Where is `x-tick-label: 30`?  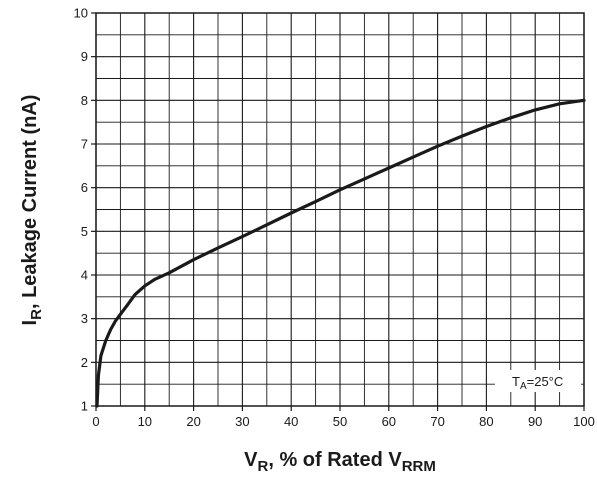 x-tick-label: 30 is located at coordinates (242, 421).